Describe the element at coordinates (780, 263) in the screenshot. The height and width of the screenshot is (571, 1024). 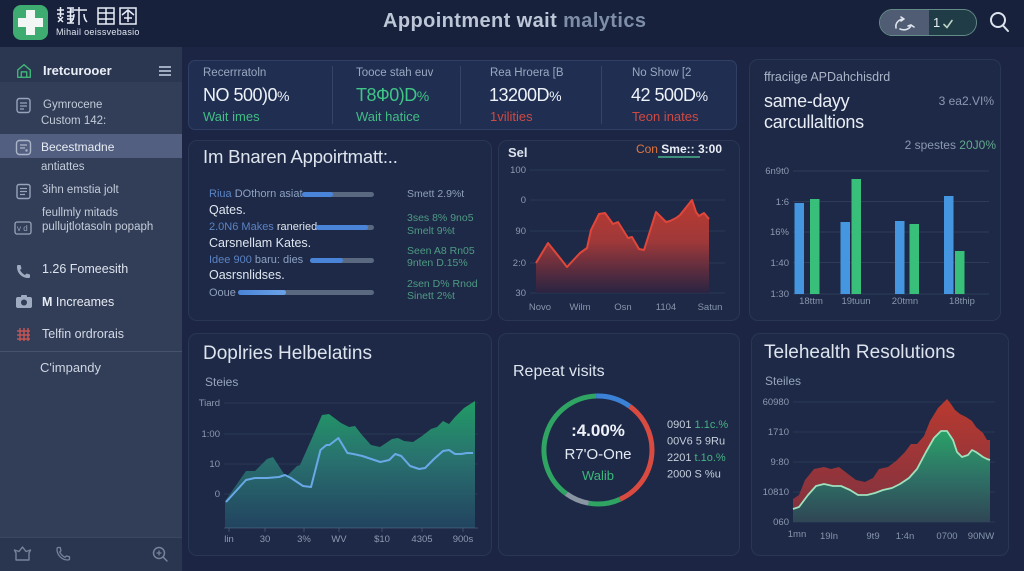
I see `svg-text: 1:40` at that location.